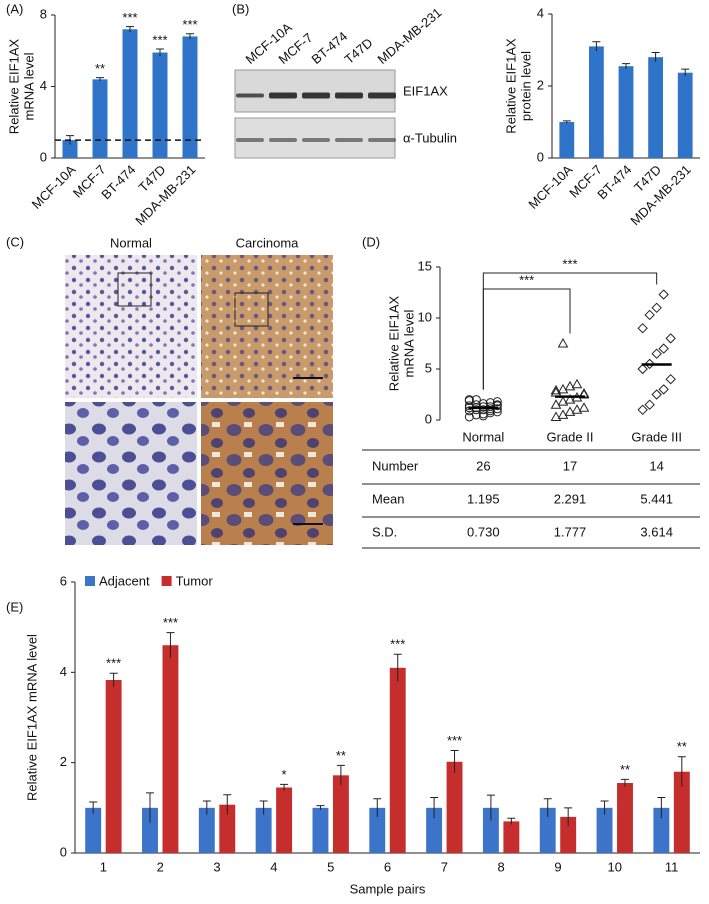 The image size is (709, 904). Describe the element at coordinates (134, 289) in the screenshot. I see `inset-box` at that location.